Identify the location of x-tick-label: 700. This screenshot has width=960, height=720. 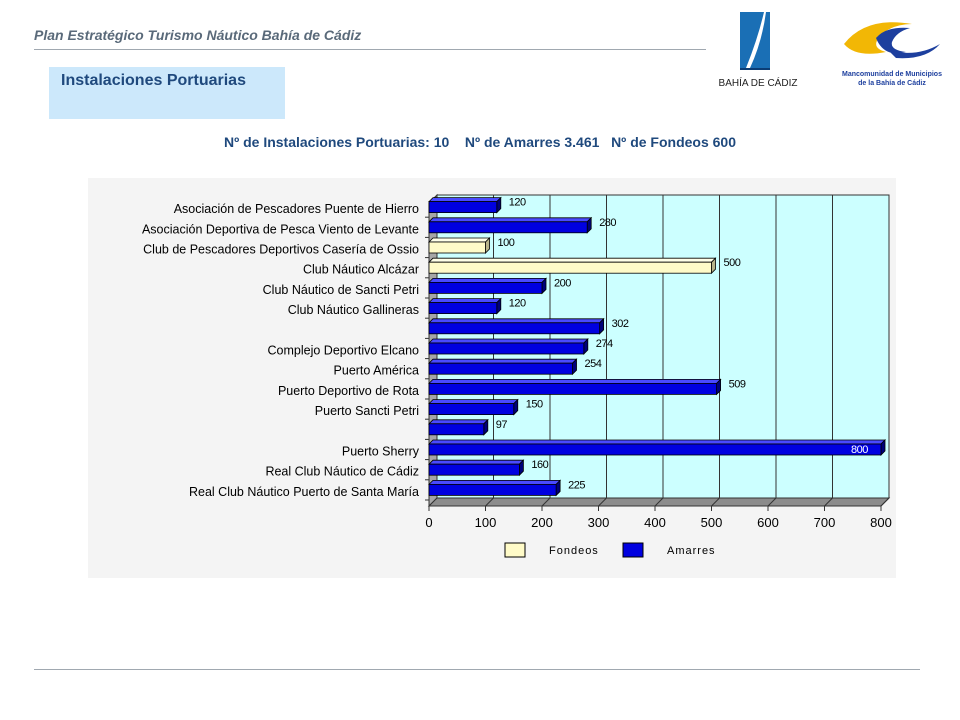
(825, 522).